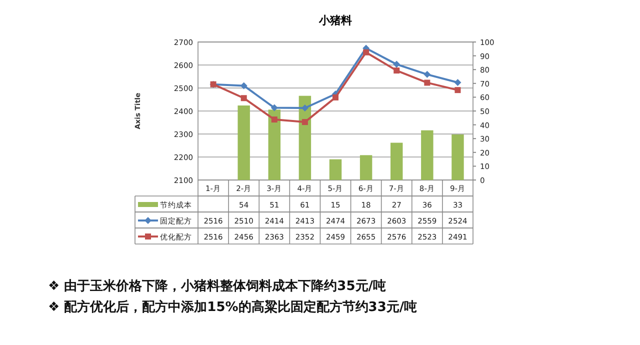 The height and width of the screenshot is (345, 640). I want to click on text: ❖ 配方优化后，配方中添加15%的高粱比固定配方节约33元/吨, so click(233, 307).